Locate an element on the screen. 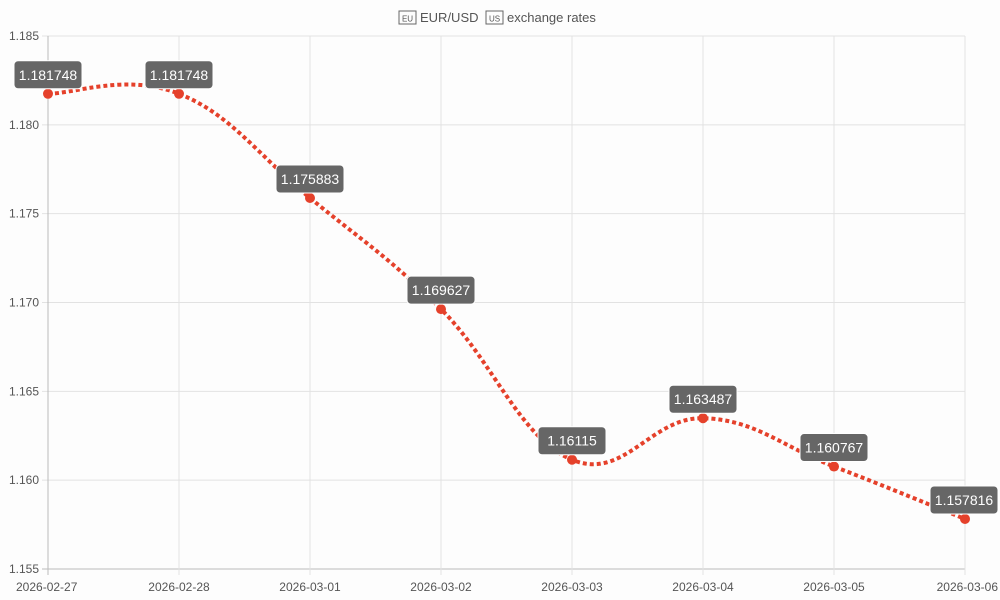 The height and width of the screenshot is (600, 1000). y-tick-label: 1.180 is located at coordinates (24, 125).